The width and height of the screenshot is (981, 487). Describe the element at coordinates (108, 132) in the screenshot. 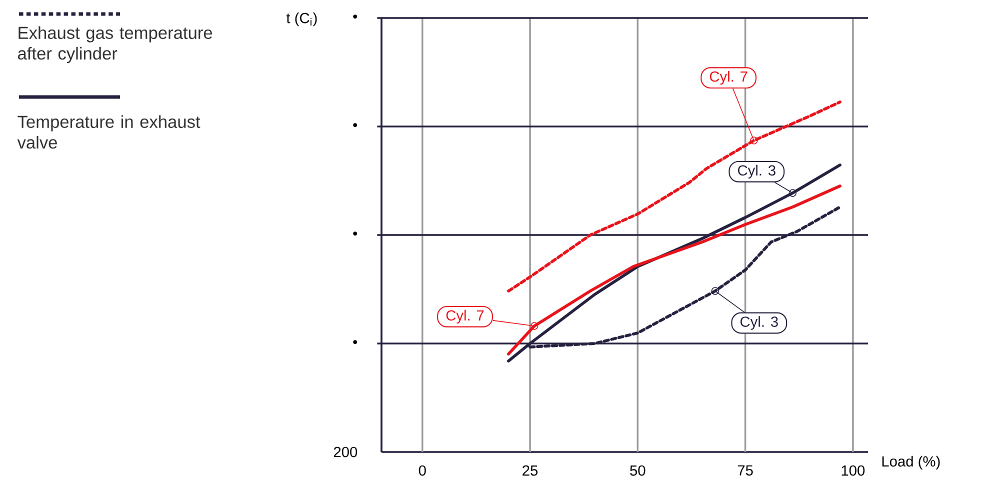

I see `text: Temperature in exhaust valve` at that location.